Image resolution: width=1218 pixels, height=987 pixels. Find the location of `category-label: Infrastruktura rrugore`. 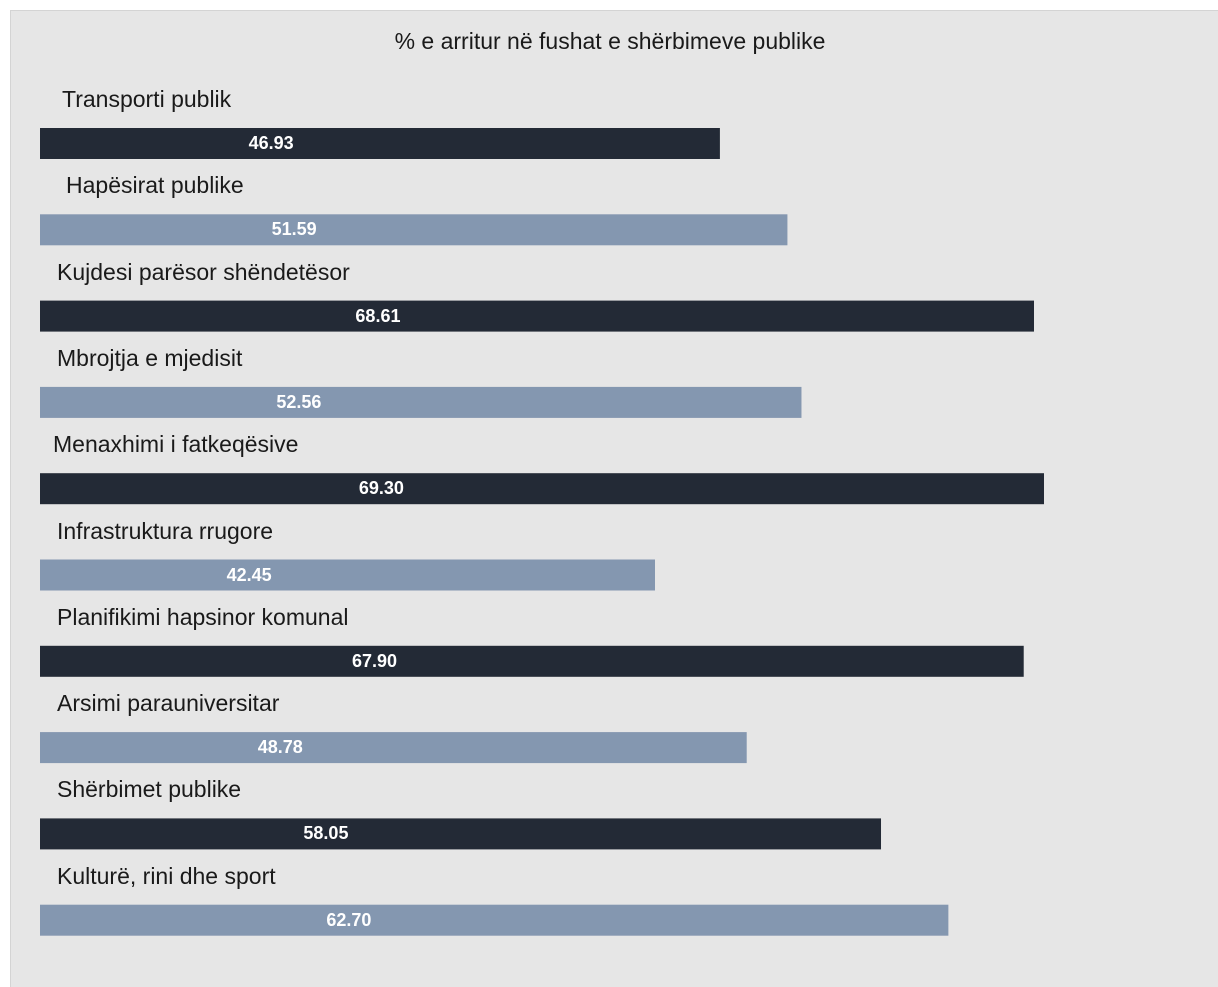

category-label: Infrastruktura rrugore is located at coordinates (165, 530).